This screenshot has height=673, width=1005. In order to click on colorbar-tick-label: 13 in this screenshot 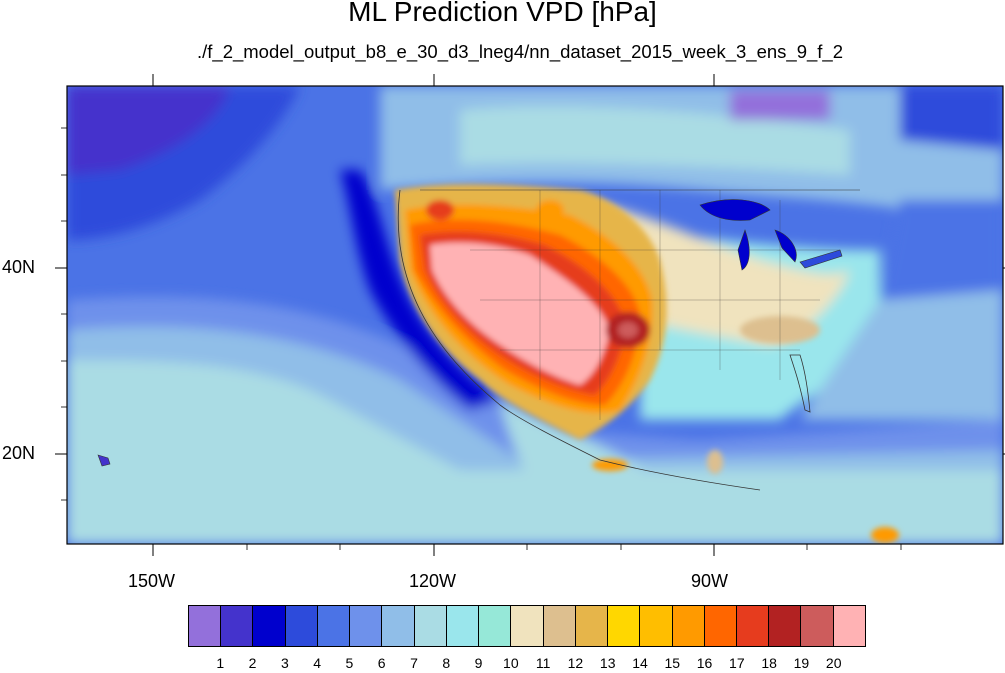, I will do `click(607, 663)`.